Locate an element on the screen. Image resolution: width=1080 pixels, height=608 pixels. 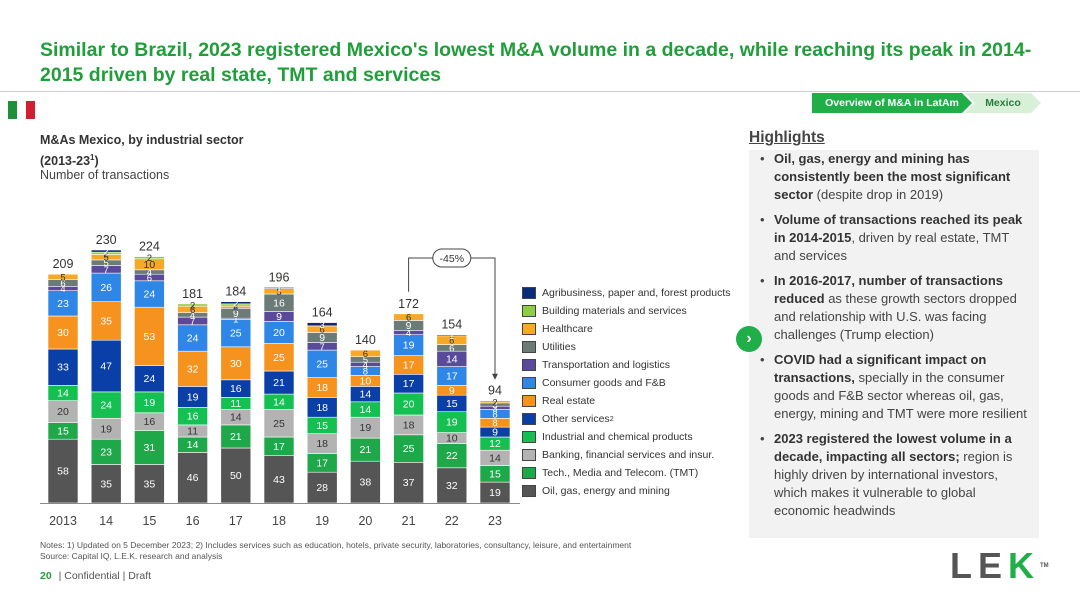
bar-value-label: 16 is located at coordinates (150, 422).